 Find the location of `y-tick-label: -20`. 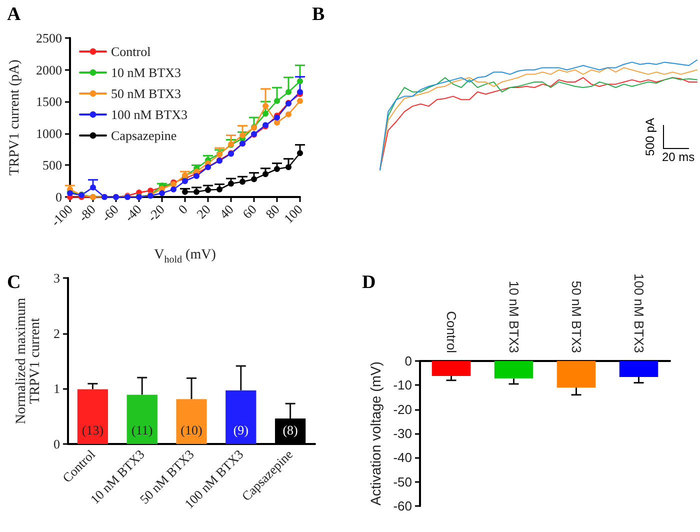

y-tick-label: -20 is located at coordinates (402, 409).